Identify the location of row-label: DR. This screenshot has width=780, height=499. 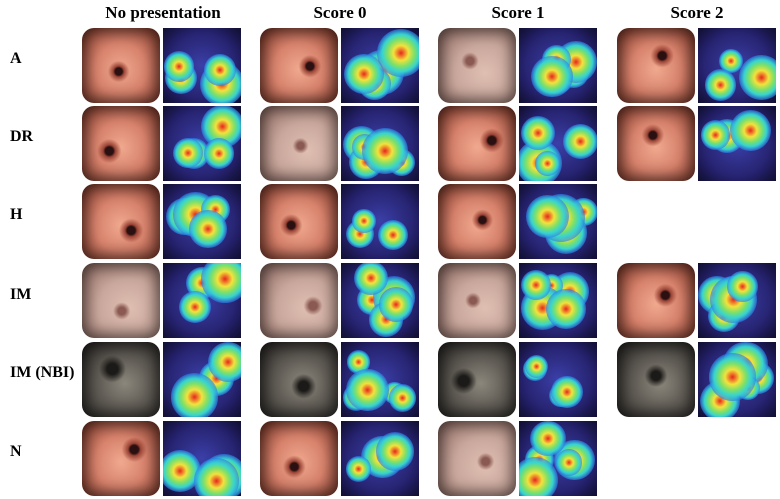
(22, 136).